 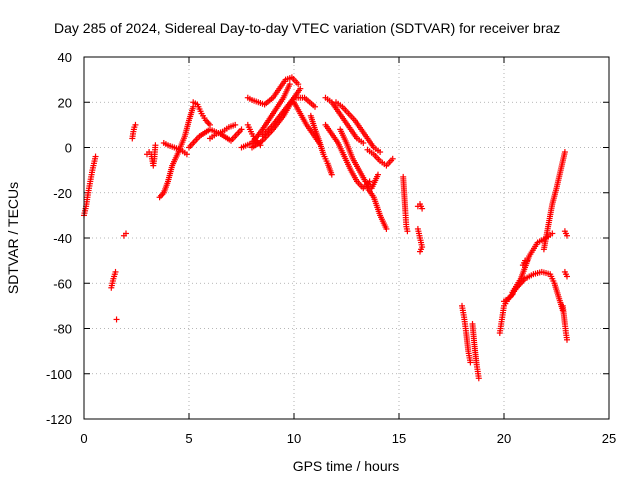 What do you see at coordinates (346, 466) in the screenshot?
I see `x-axis-label: GPS time / hours` at bounding box center [346, 466].